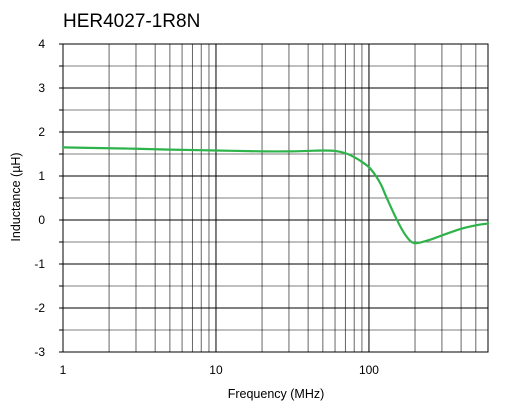 This screenshot has width=505, height=408. I want to click on y-tick-label: -3, so click(39, 352).